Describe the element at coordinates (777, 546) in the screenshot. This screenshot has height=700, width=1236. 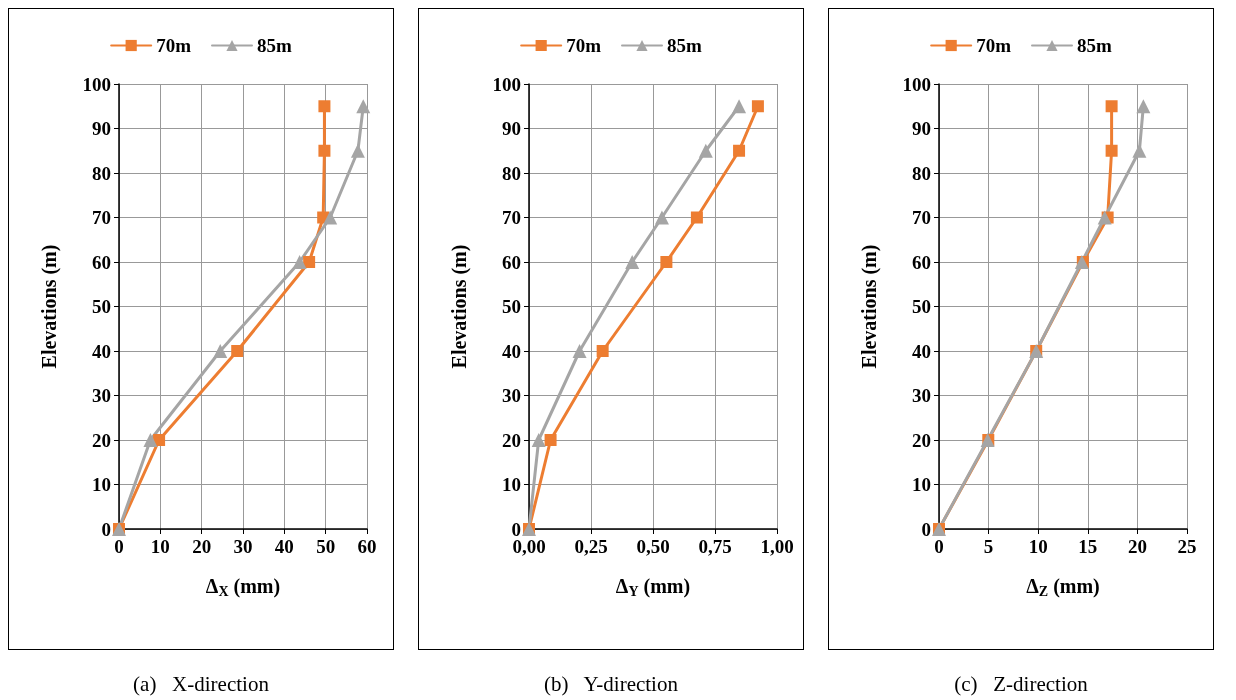
I see `x-tick-label: 1,00` at that location.